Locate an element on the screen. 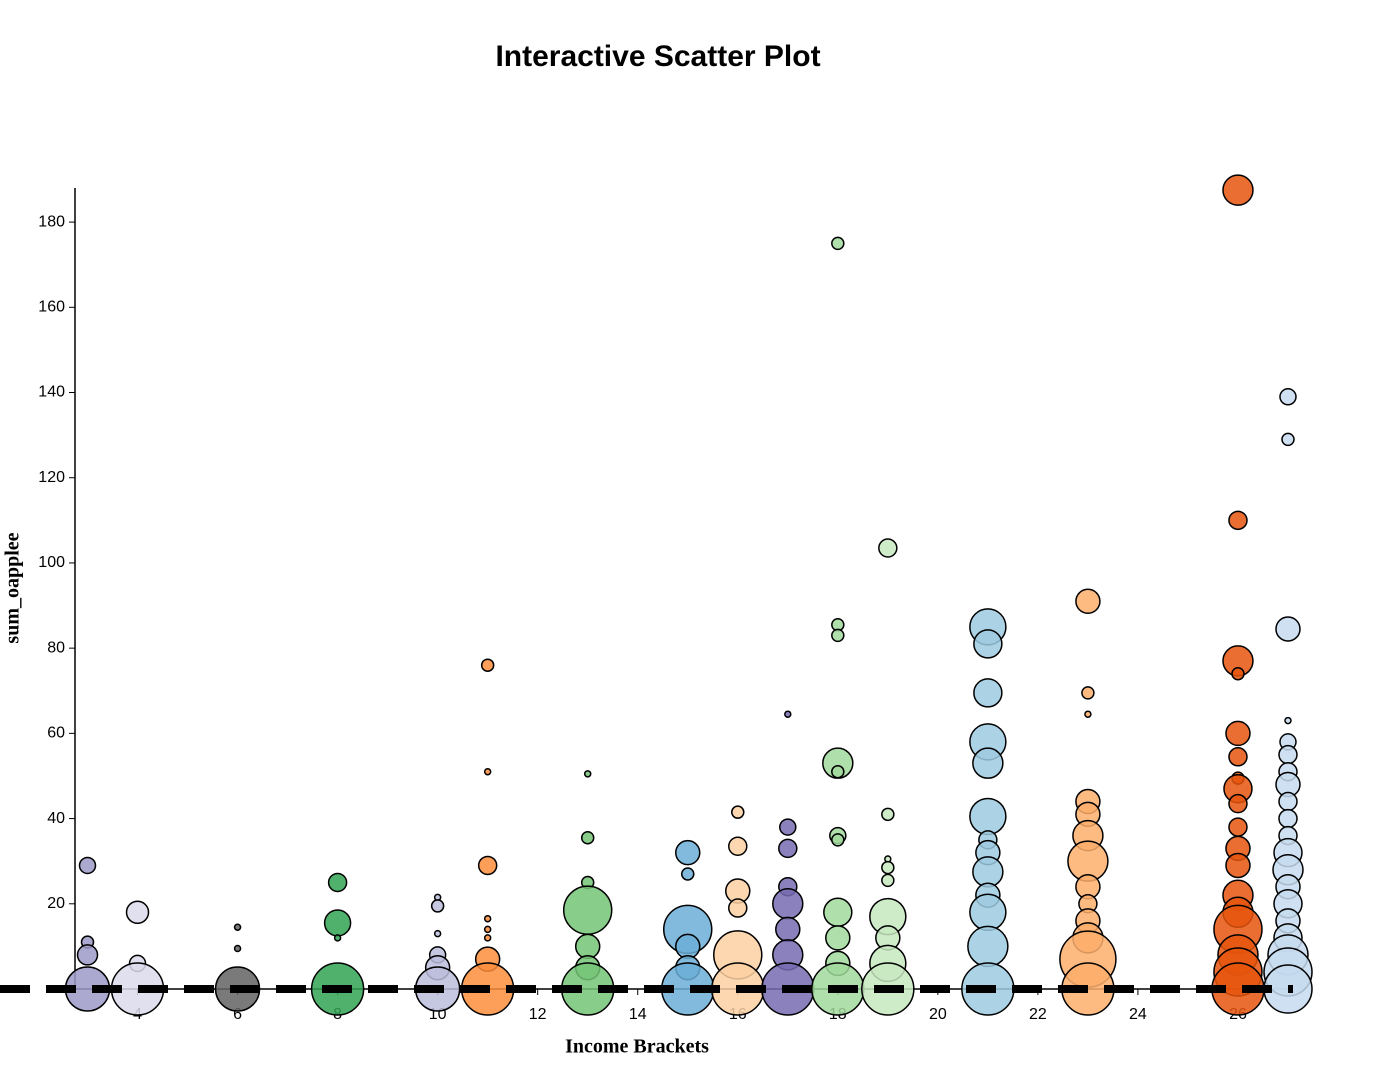 This screenshot has width=1376, height=1086. x-tick-label: 12 is located at coordinates (538, 1014).